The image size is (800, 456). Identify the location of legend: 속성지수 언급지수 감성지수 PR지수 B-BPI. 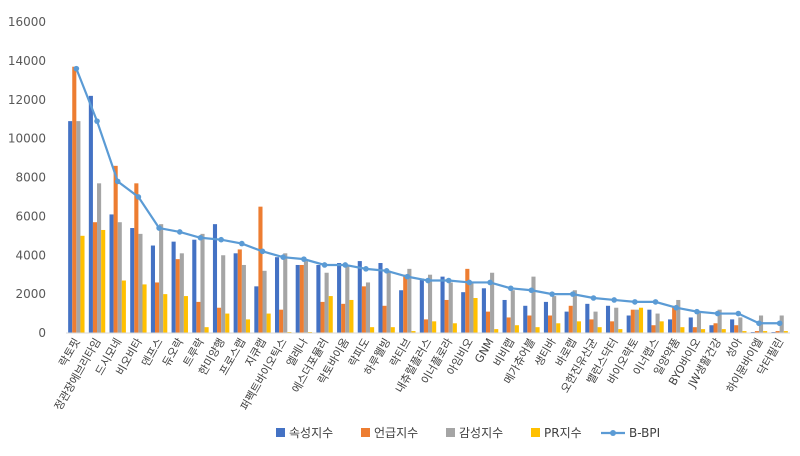
(468, 433).